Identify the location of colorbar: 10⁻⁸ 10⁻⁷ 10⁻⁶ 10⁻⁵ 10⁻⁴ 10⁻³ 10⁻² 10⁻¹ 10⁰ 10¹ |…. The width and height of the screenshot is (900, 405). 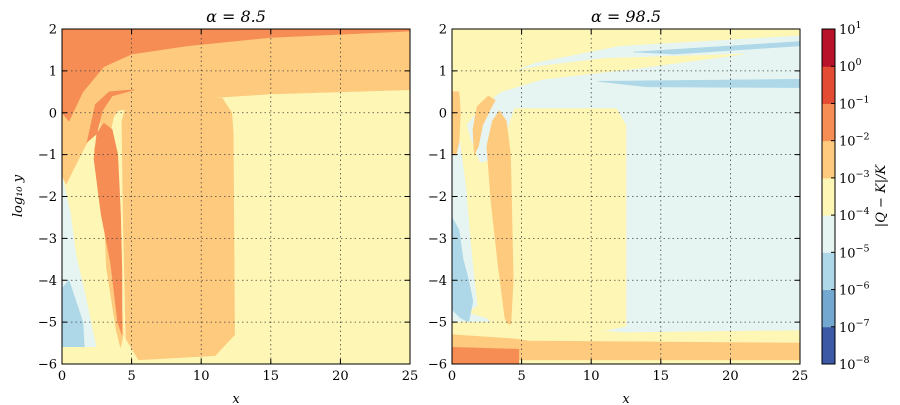
(855, 196).